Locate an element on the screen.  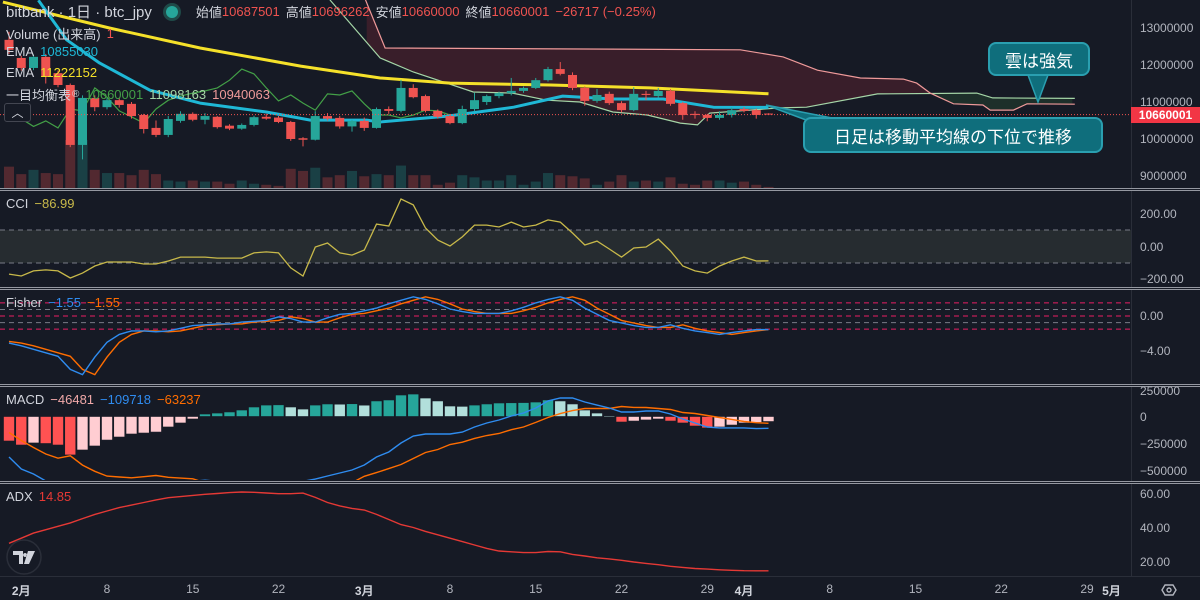
cci-label: CCI is located at coordinates (17, 203).